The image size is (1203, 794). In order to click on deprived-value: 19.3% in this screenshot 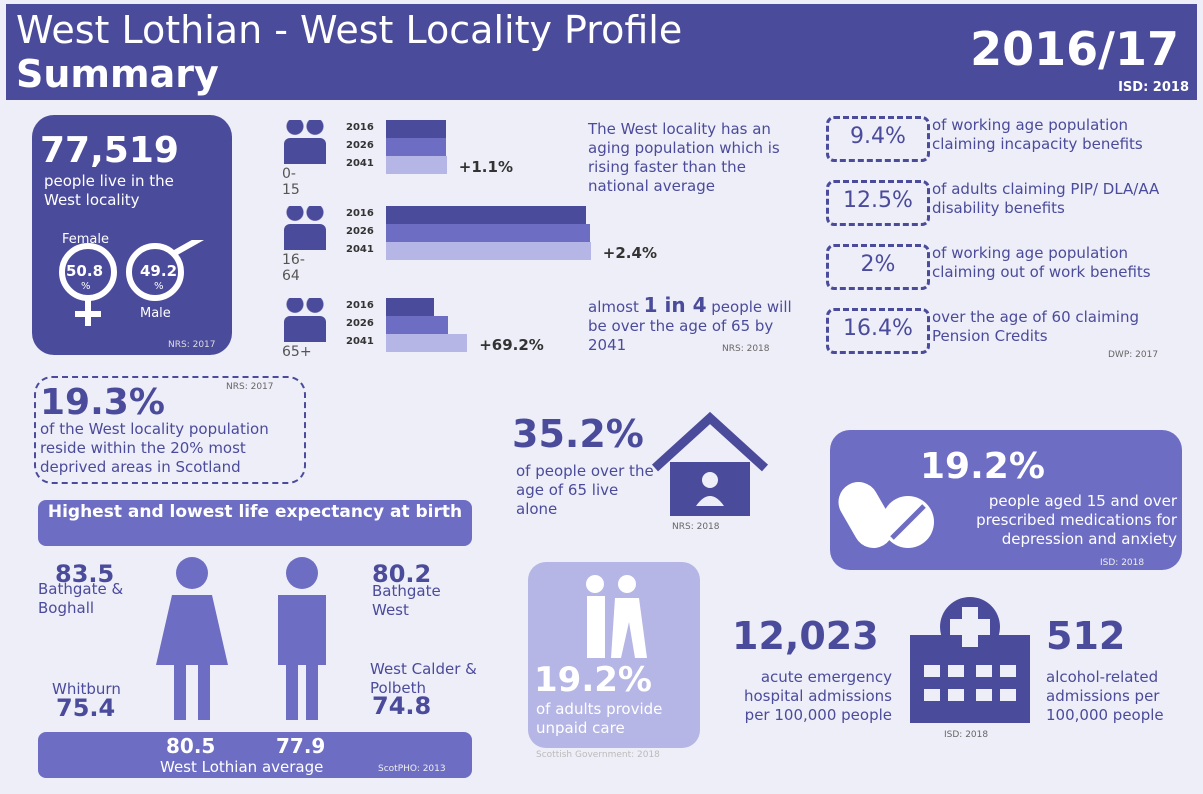, I will do `click(102, 402)`.